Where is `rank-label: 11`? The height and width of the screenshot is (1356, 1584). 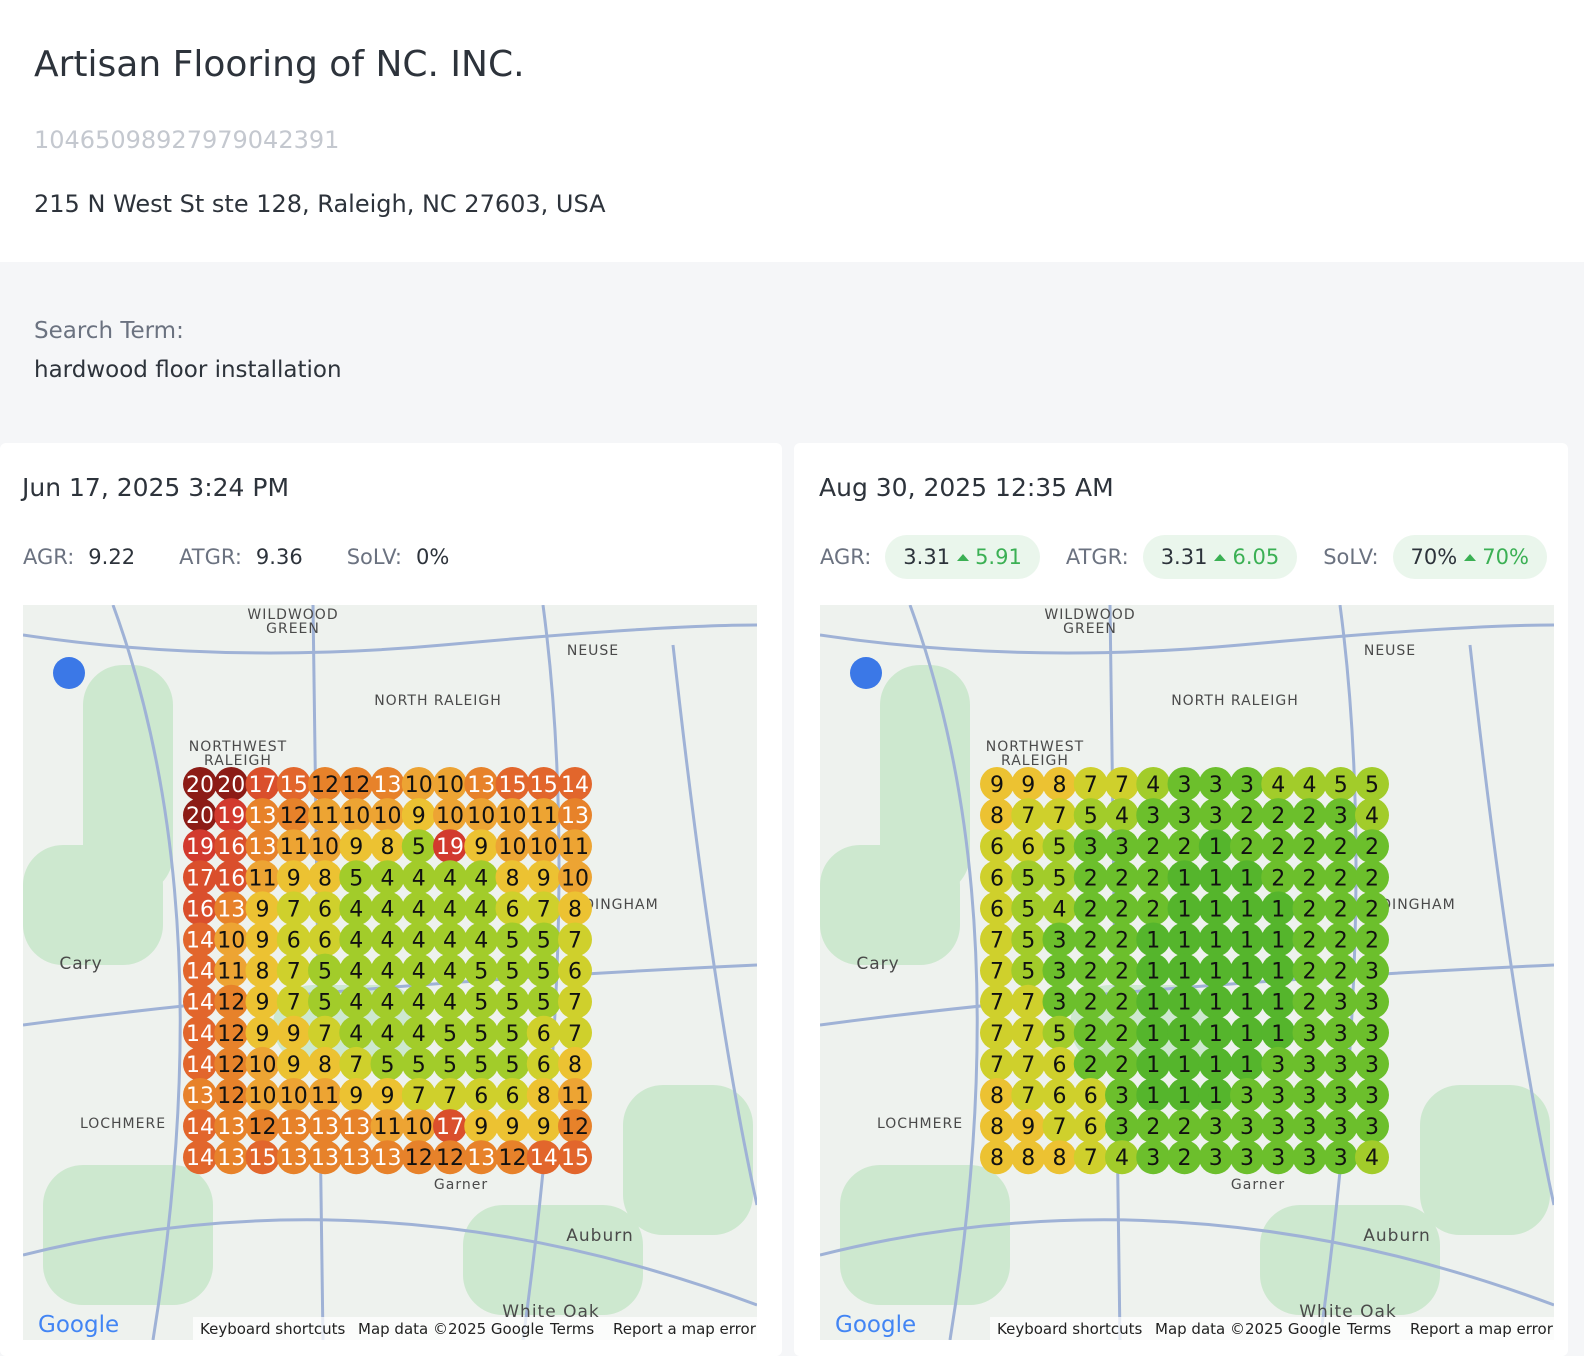
rank-label: 11 is located at coordinates (575, 1096).